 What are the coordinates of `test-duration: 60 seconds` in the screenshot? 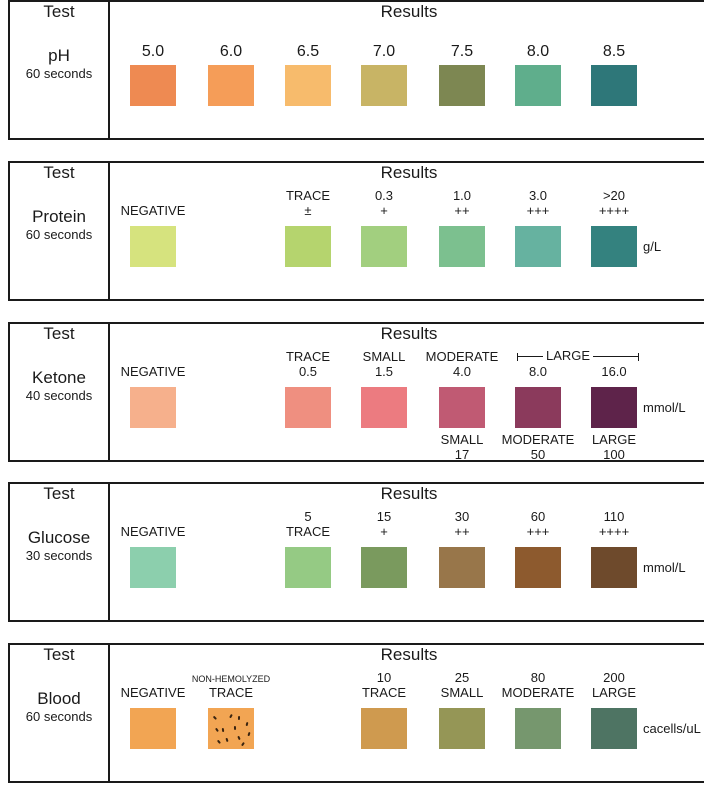 It's located at (59, 73).